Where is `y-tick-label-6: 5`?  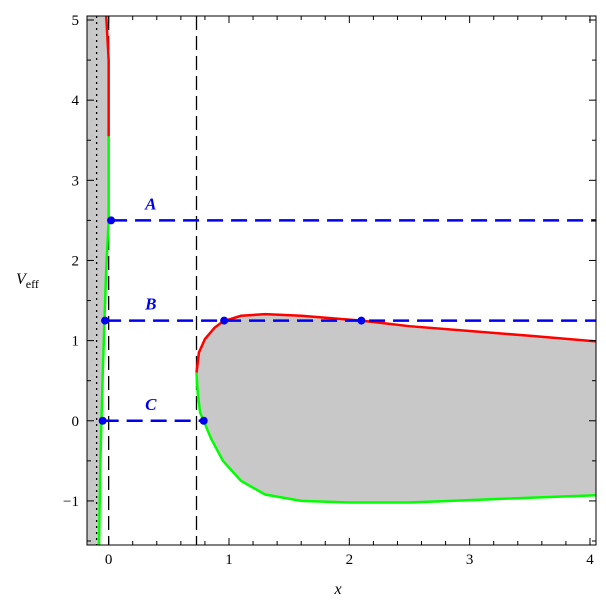 y-tick-label-6: 5 is located at coordinates (76, 21).